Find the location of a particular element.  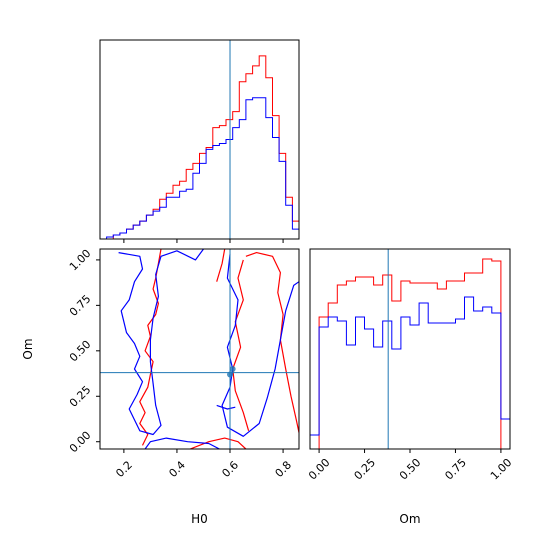

h0-hist-step-red is located at coordinates (199, 147).